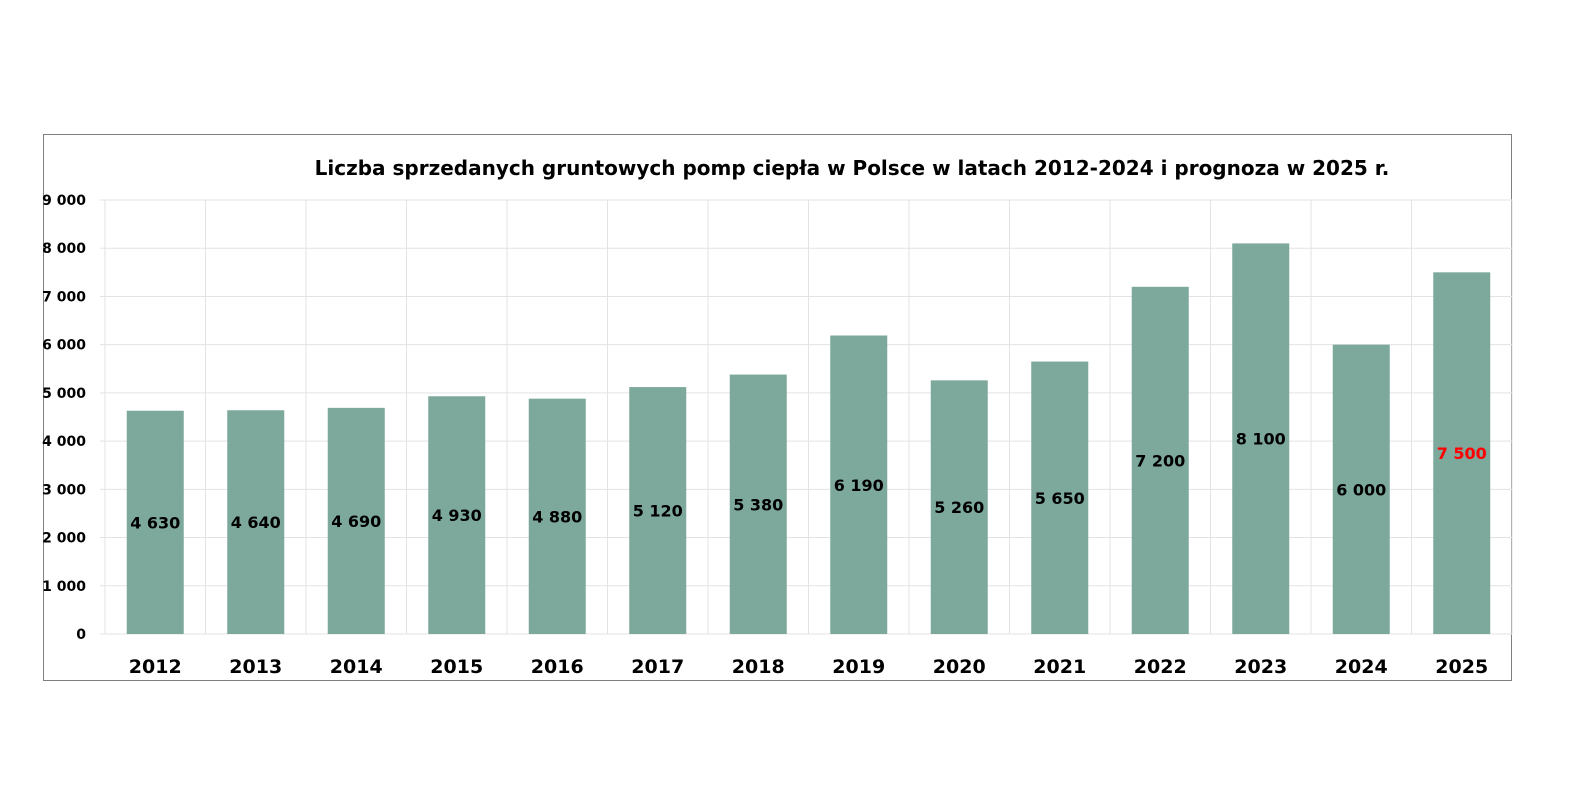 The width and height of the screenshot is (1586, 810). I want to click on data-label: 4 690, so click(356, 521).